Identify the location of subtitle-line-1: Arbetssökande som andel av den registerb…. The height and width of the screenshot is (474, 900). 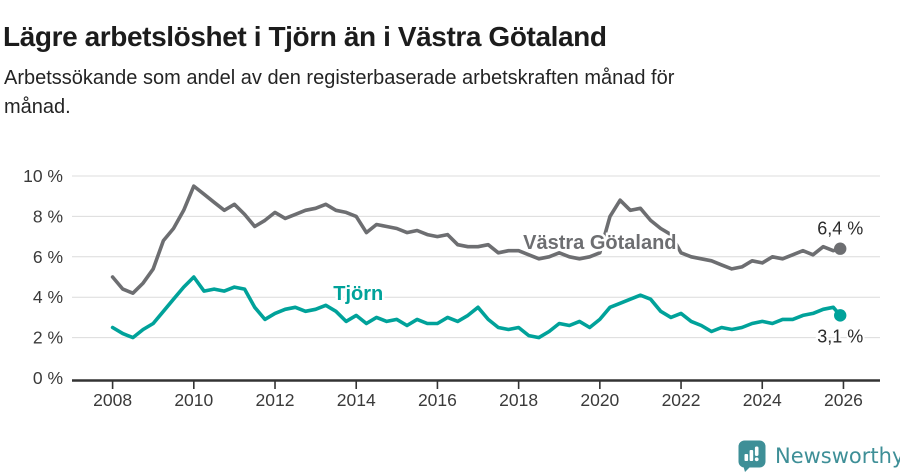
(339, 78).